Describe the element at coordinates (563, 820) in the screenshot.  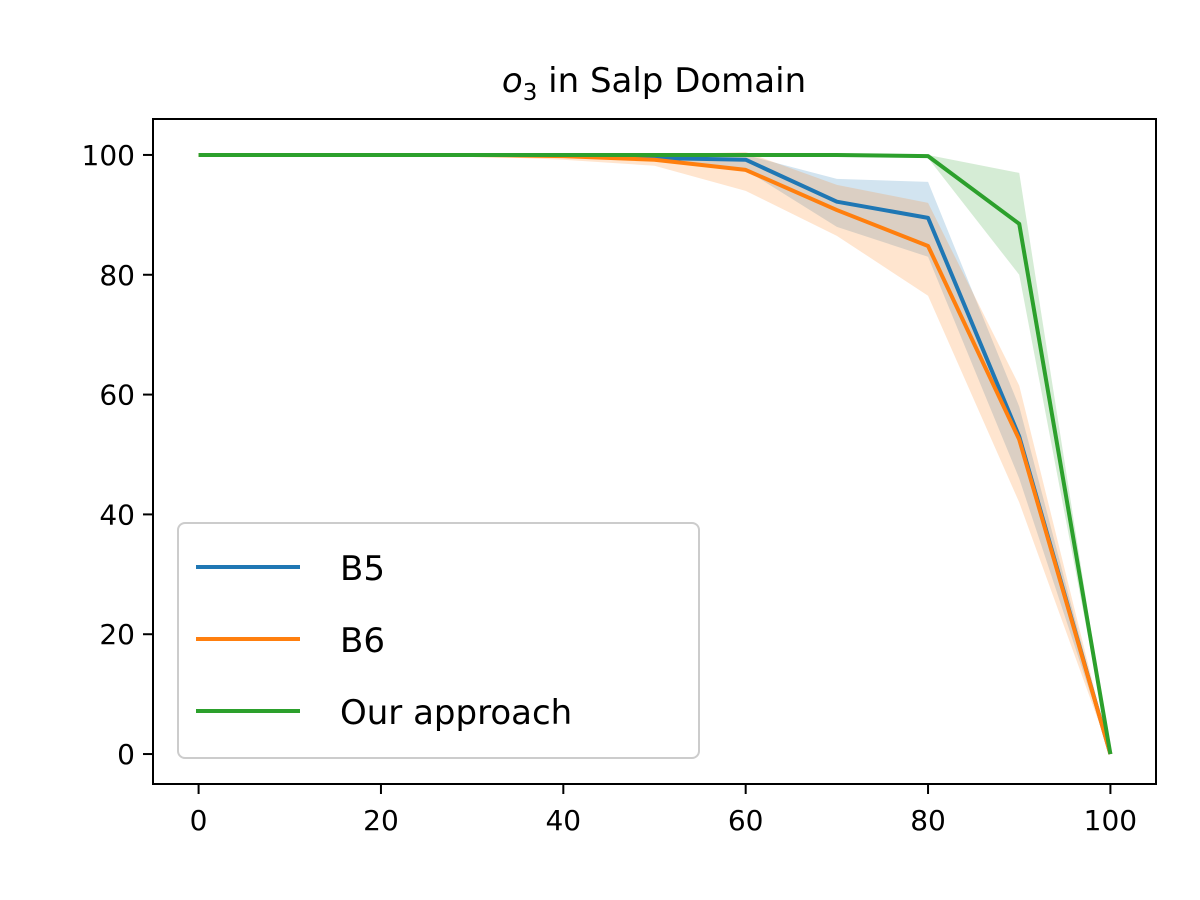
I see `x-tick-label: 40` at that location.